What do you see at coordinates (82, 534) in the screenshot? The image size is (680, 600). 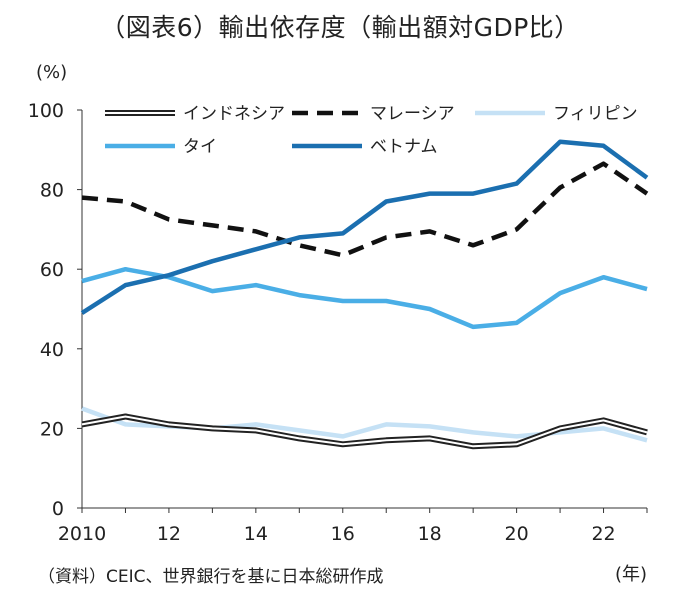 I see `x-tick-label: 2010` at bounding box center [82, 534].